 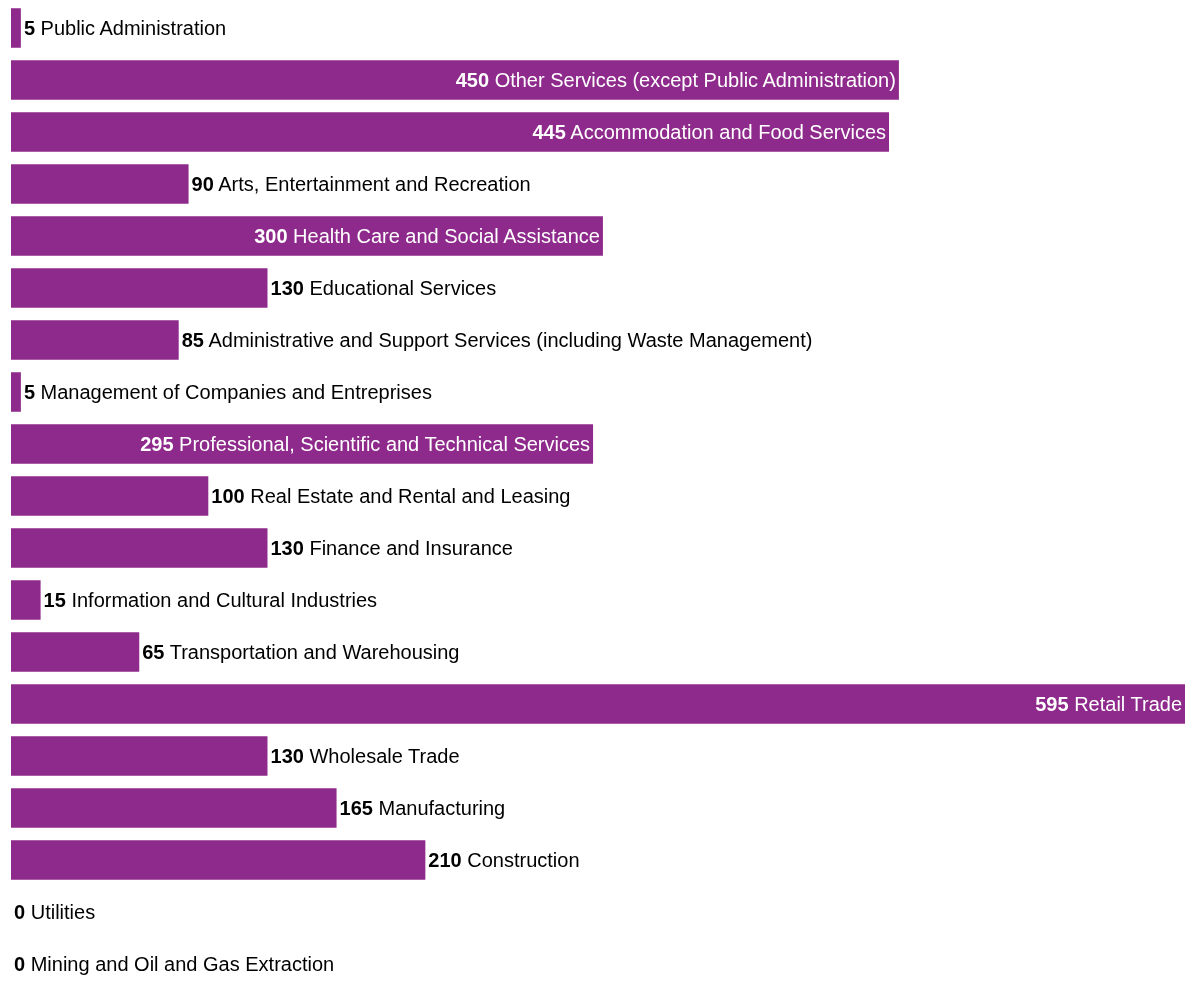 What do you see at coordinates (510, 340) in the screenshot?
I see `y-tick-label: Administrative and Support Services (including Waste Management)` at bounding box center [510, 340].